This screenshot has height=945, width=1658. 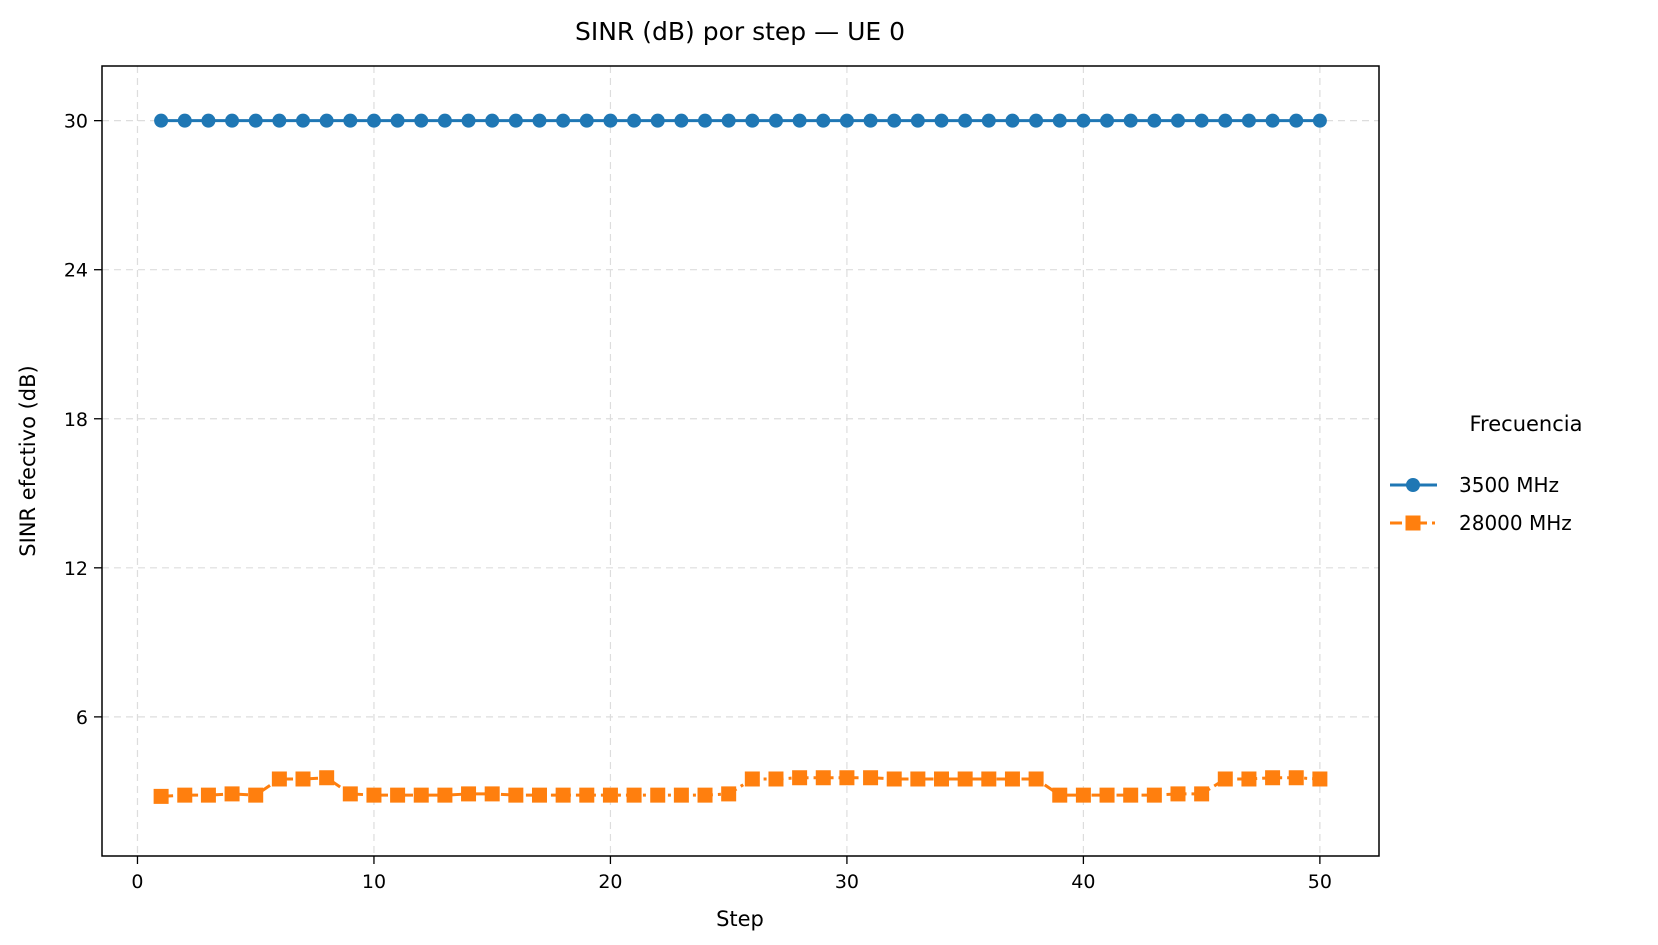 I want to click on x-tick-label: 20, so click(x=610, y=882).